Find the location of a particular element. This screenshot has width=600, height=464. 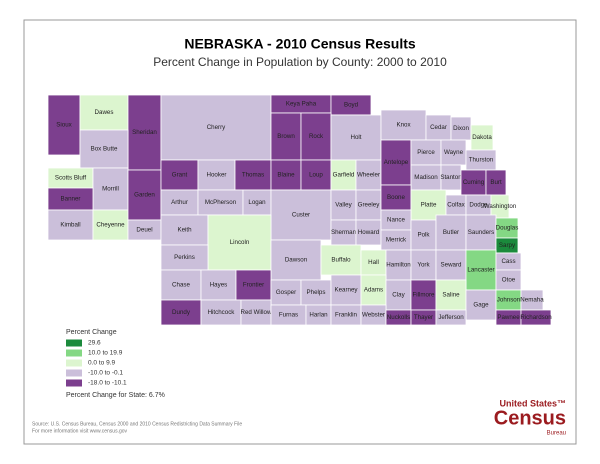

county-label: Pierce is located at coordinates (426, 152).